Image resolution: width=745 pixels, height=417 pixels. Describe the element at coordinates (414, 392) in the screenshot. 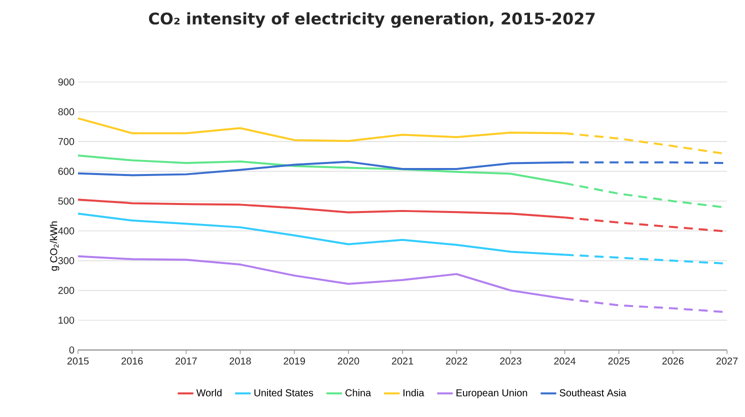

I see `legend-label: India` at that location.